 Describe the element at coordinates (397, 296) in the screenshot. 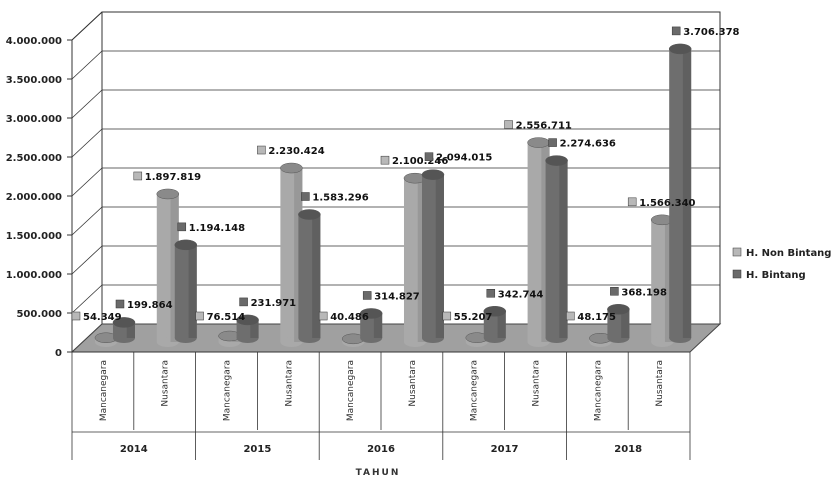

I see `data-label-text: 314.827` at that location.